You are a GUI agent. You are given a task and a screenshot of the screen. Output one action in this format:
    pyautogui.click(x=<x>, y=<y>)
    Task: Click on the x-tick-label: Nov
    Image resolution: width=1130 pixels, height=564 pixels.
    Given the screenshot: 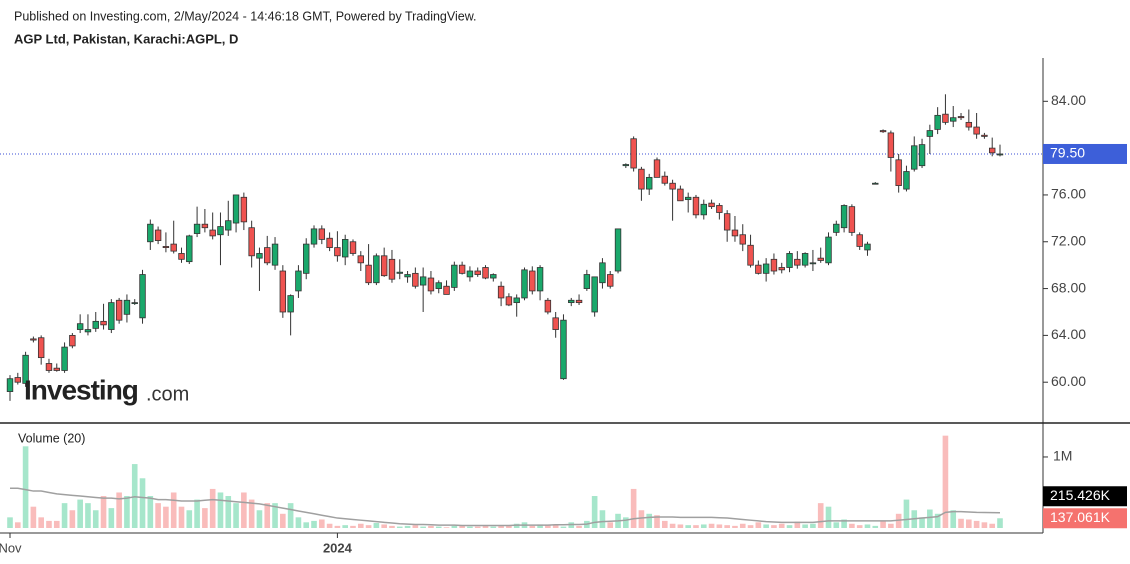 What is the action you would take?
    pyautogui.click(x=11, y=547)
    